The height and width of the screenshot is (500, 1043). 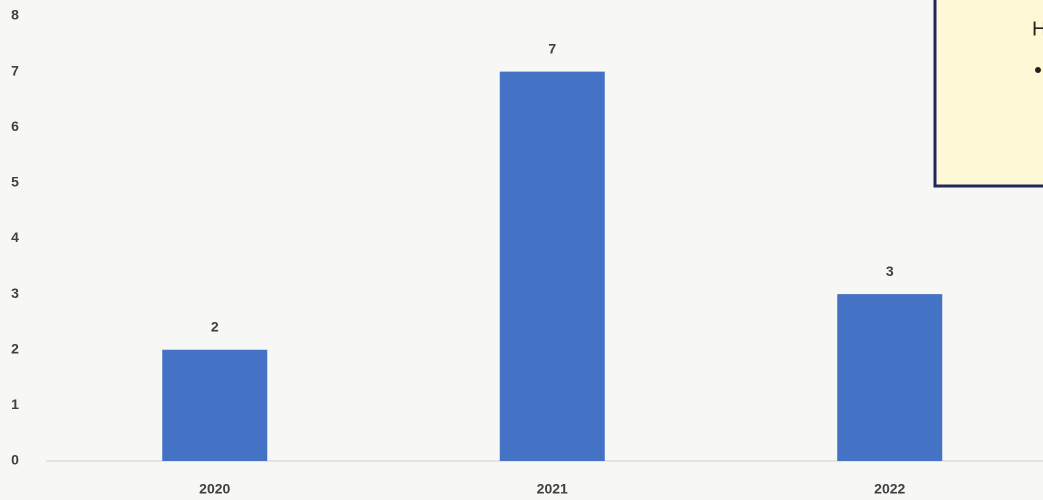 What do you see at coordinates (988, 94) in the screenshot?
I see `note-box` at bounding box center [988, 94].